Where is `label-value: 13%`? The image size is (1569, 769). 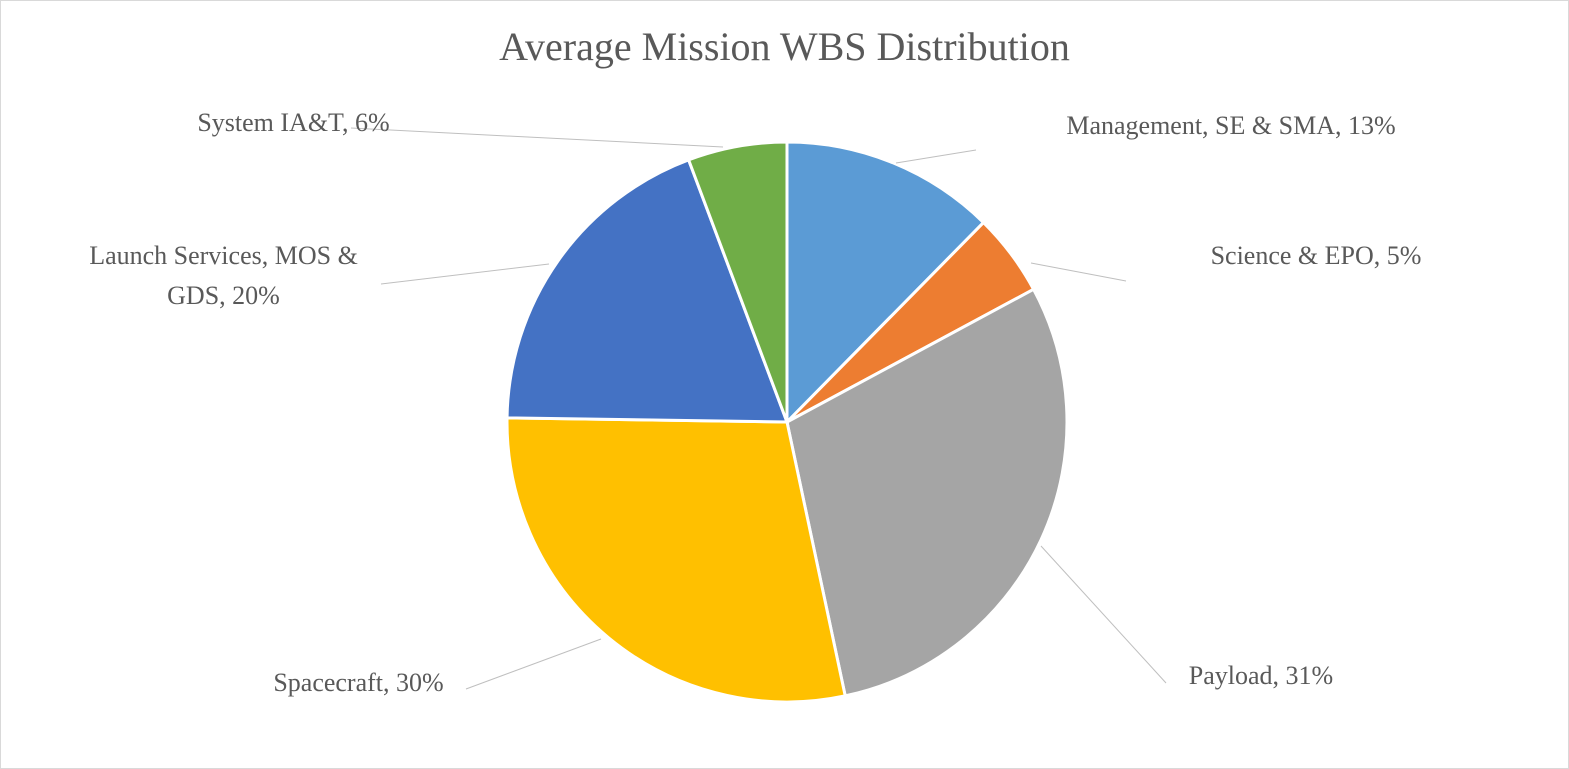
label-value: 13% is located at coordinates (1371, 125).